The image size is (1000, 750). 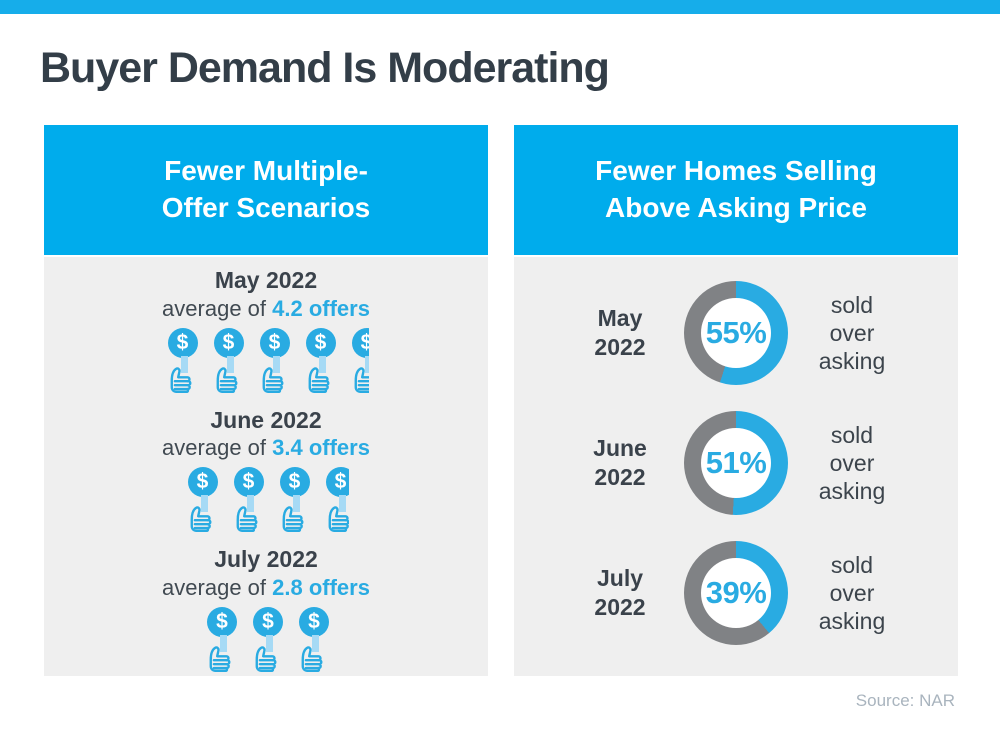 I want to click on offers-header-line1: Fewer Multiple-, so click(x=266, y=171).